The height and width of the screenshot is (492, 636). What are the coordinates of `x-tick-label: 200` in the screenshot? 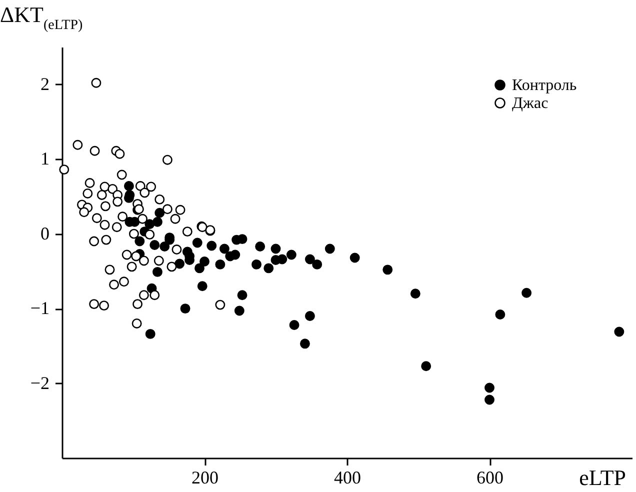 It's located at (205, 478).